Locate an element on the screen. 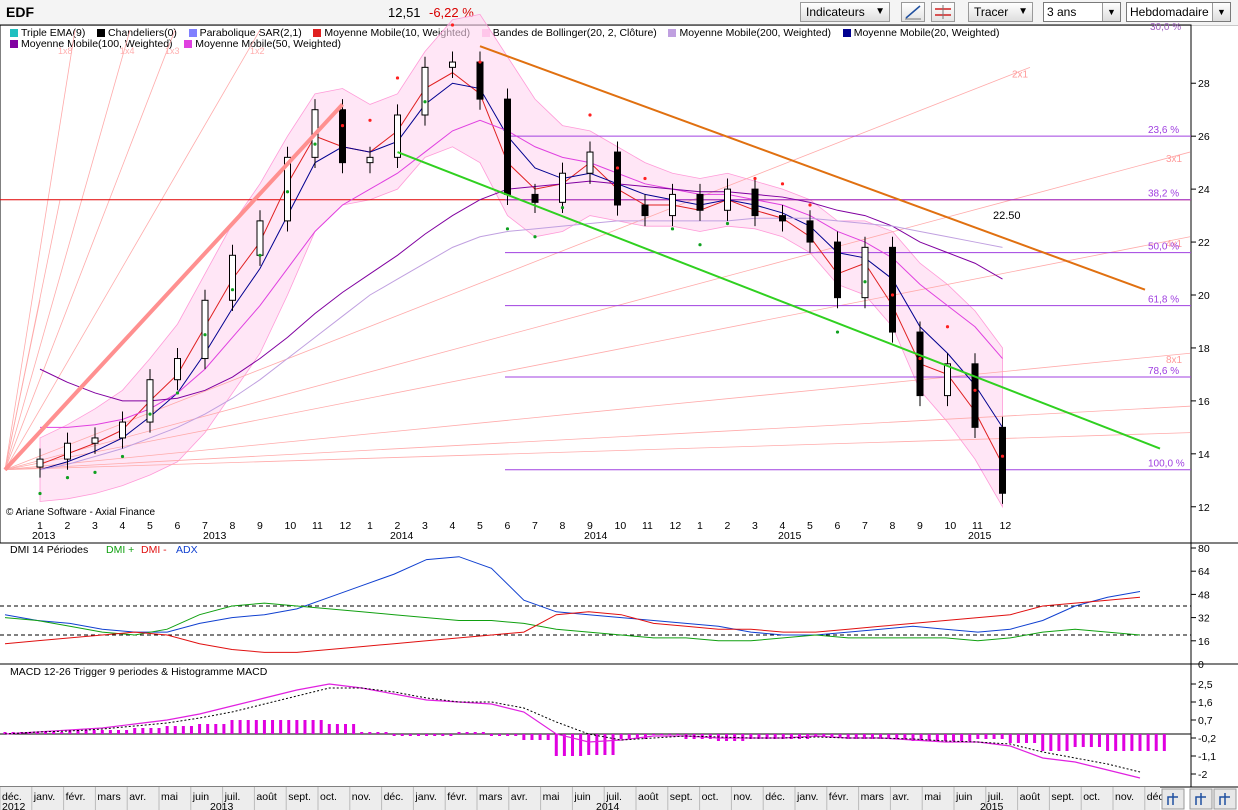  legend-label: Triple EMA(9) is located at coordinates (53, 33).